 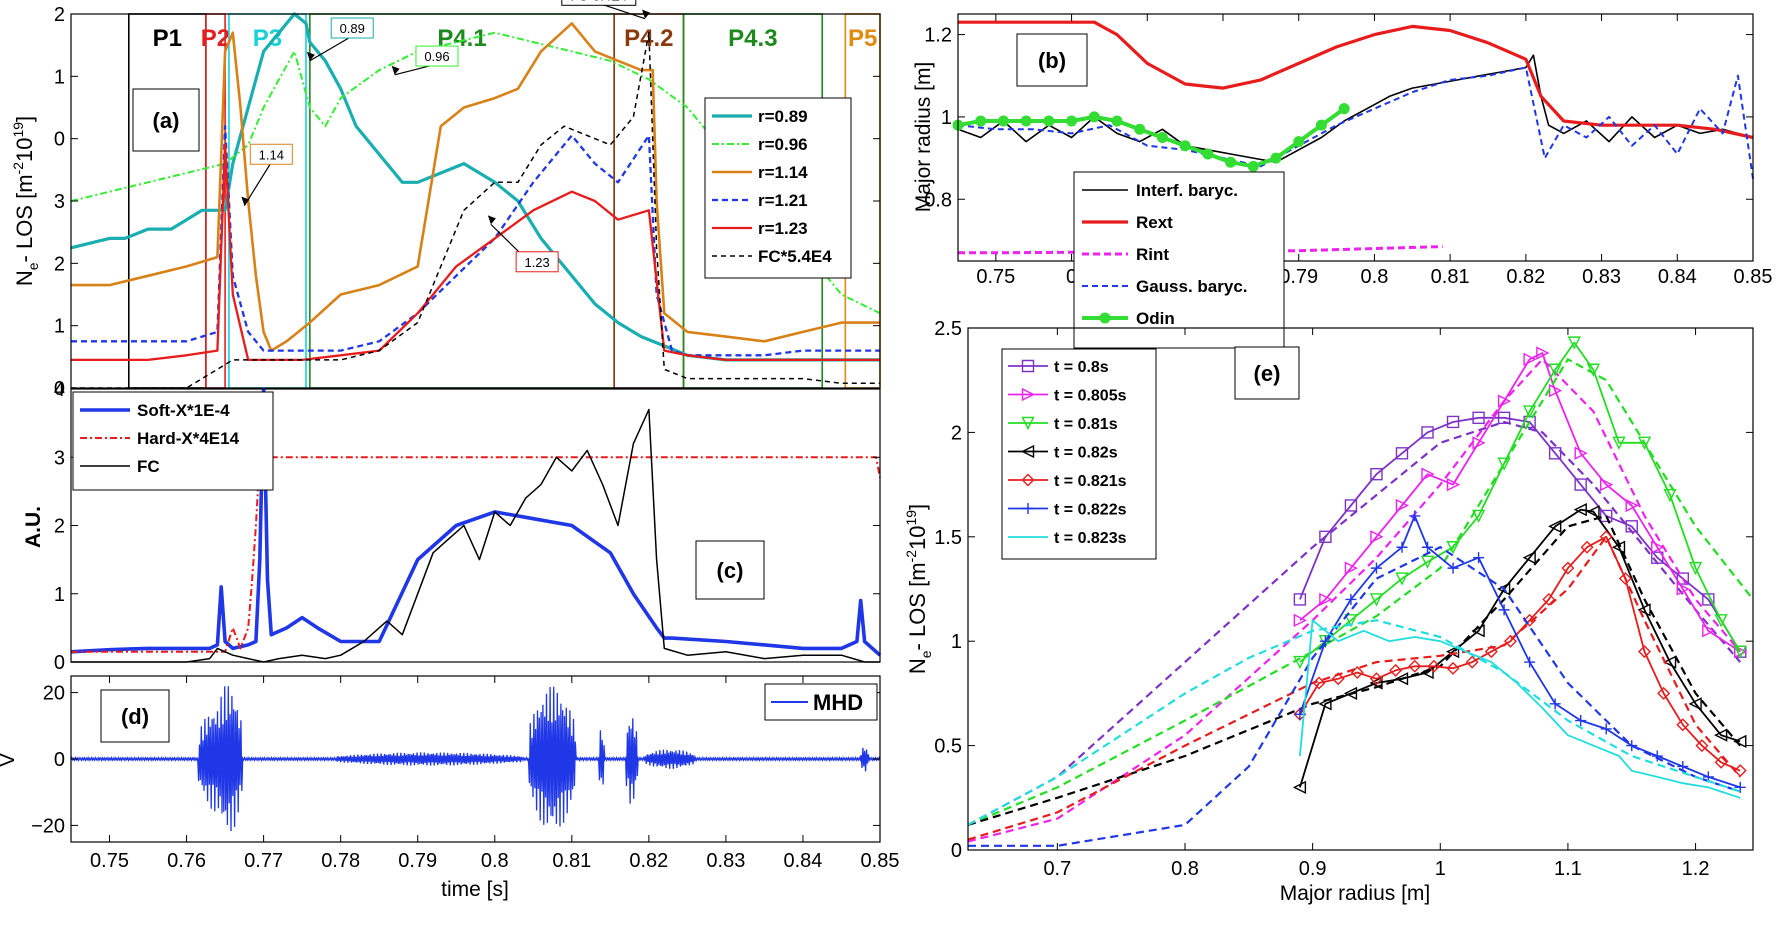 I want to click on legend-c-label-0: Soft-X*1E-4, so click(x=183, y=410).